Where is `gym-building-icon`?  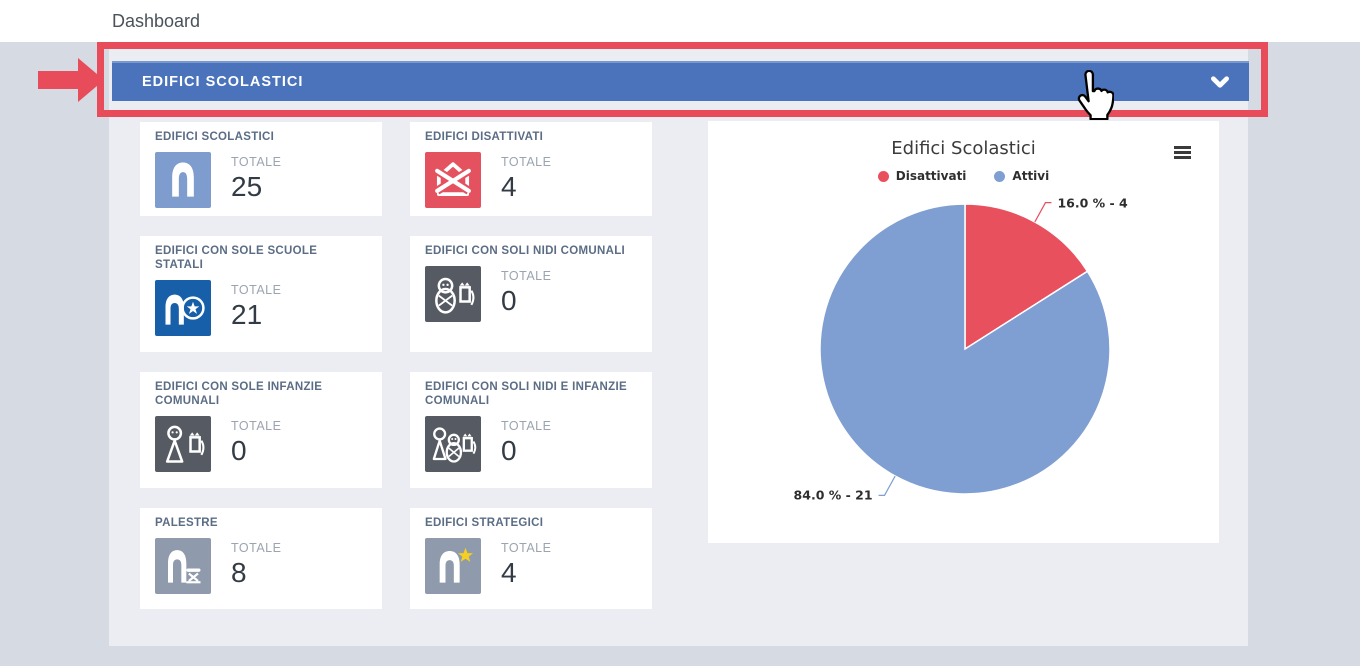 gym-building-icon is located at coordinates (183, 566).